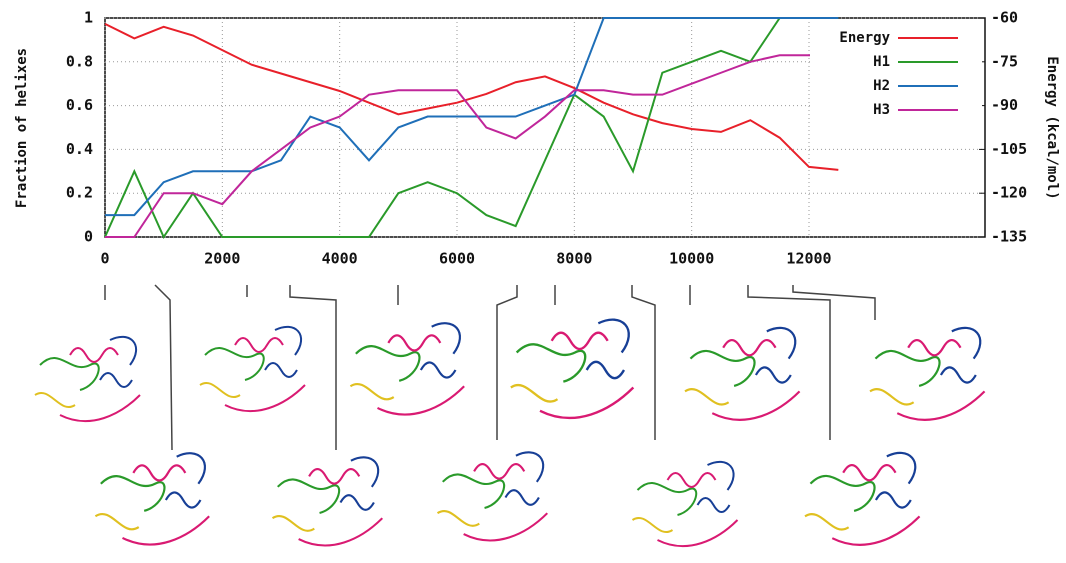  What do you see at coordinates (881, 62) in the screenshot?
I see `legend-label: H1` at bounding box center [881, 62].